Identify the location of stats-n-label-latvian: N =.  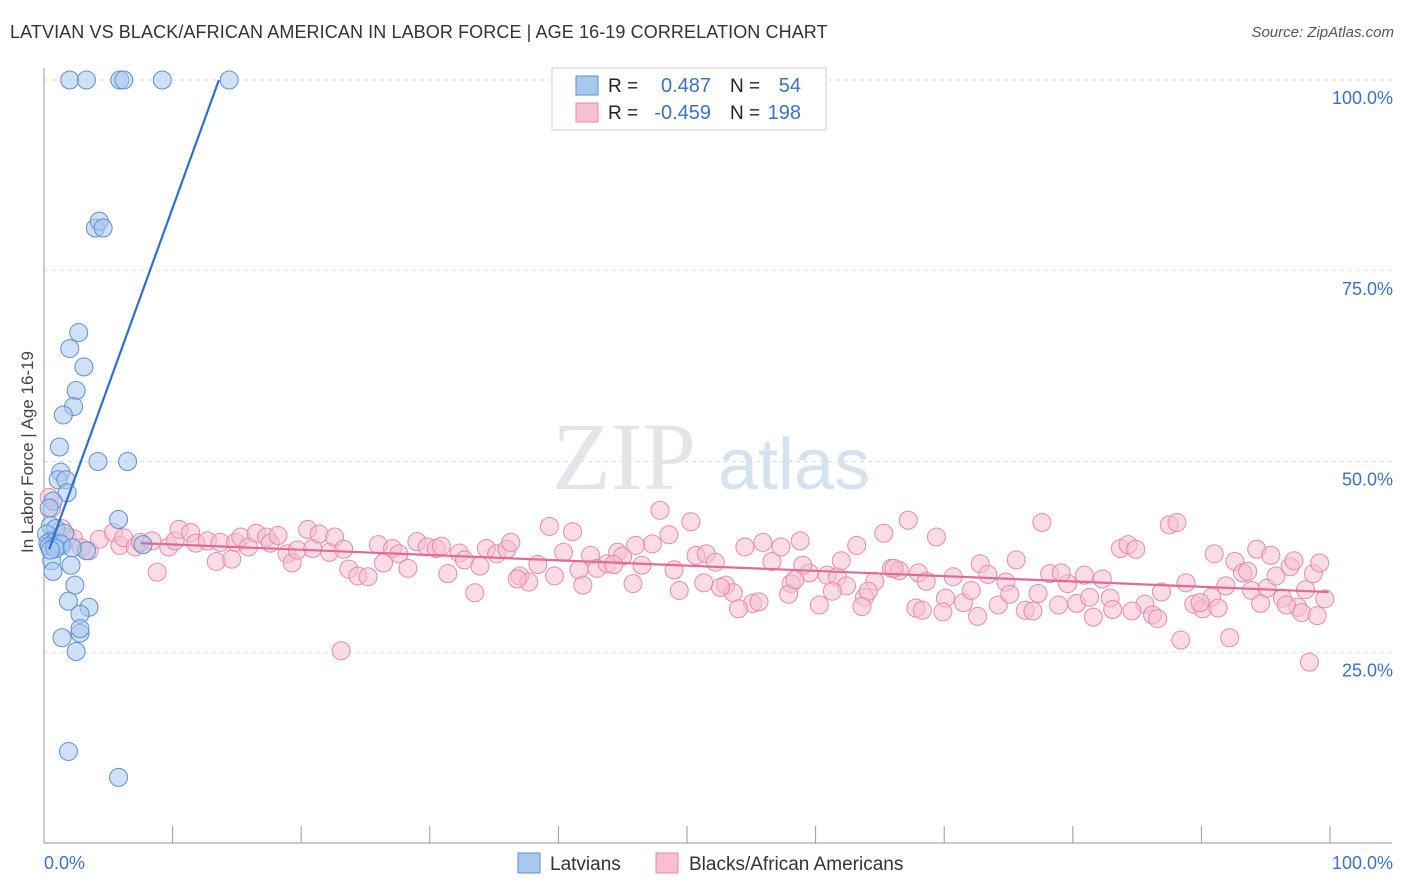
(745, 86).